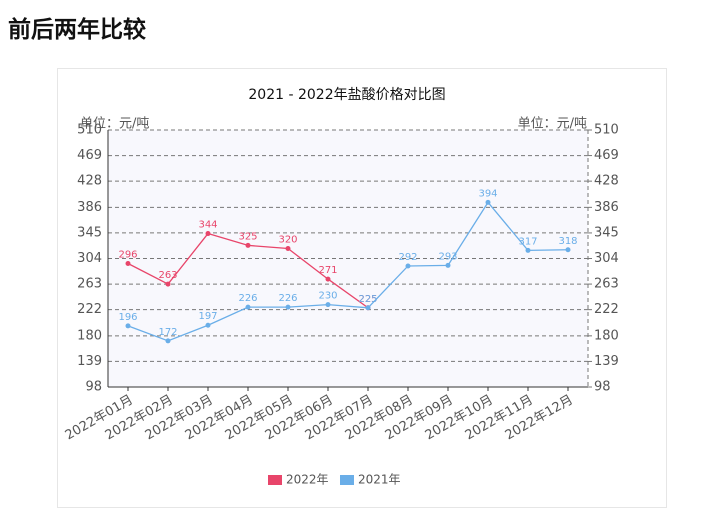  Describe the element at coordinates (327, 270) in the screenshot. I see `data-label: 271` at that location.